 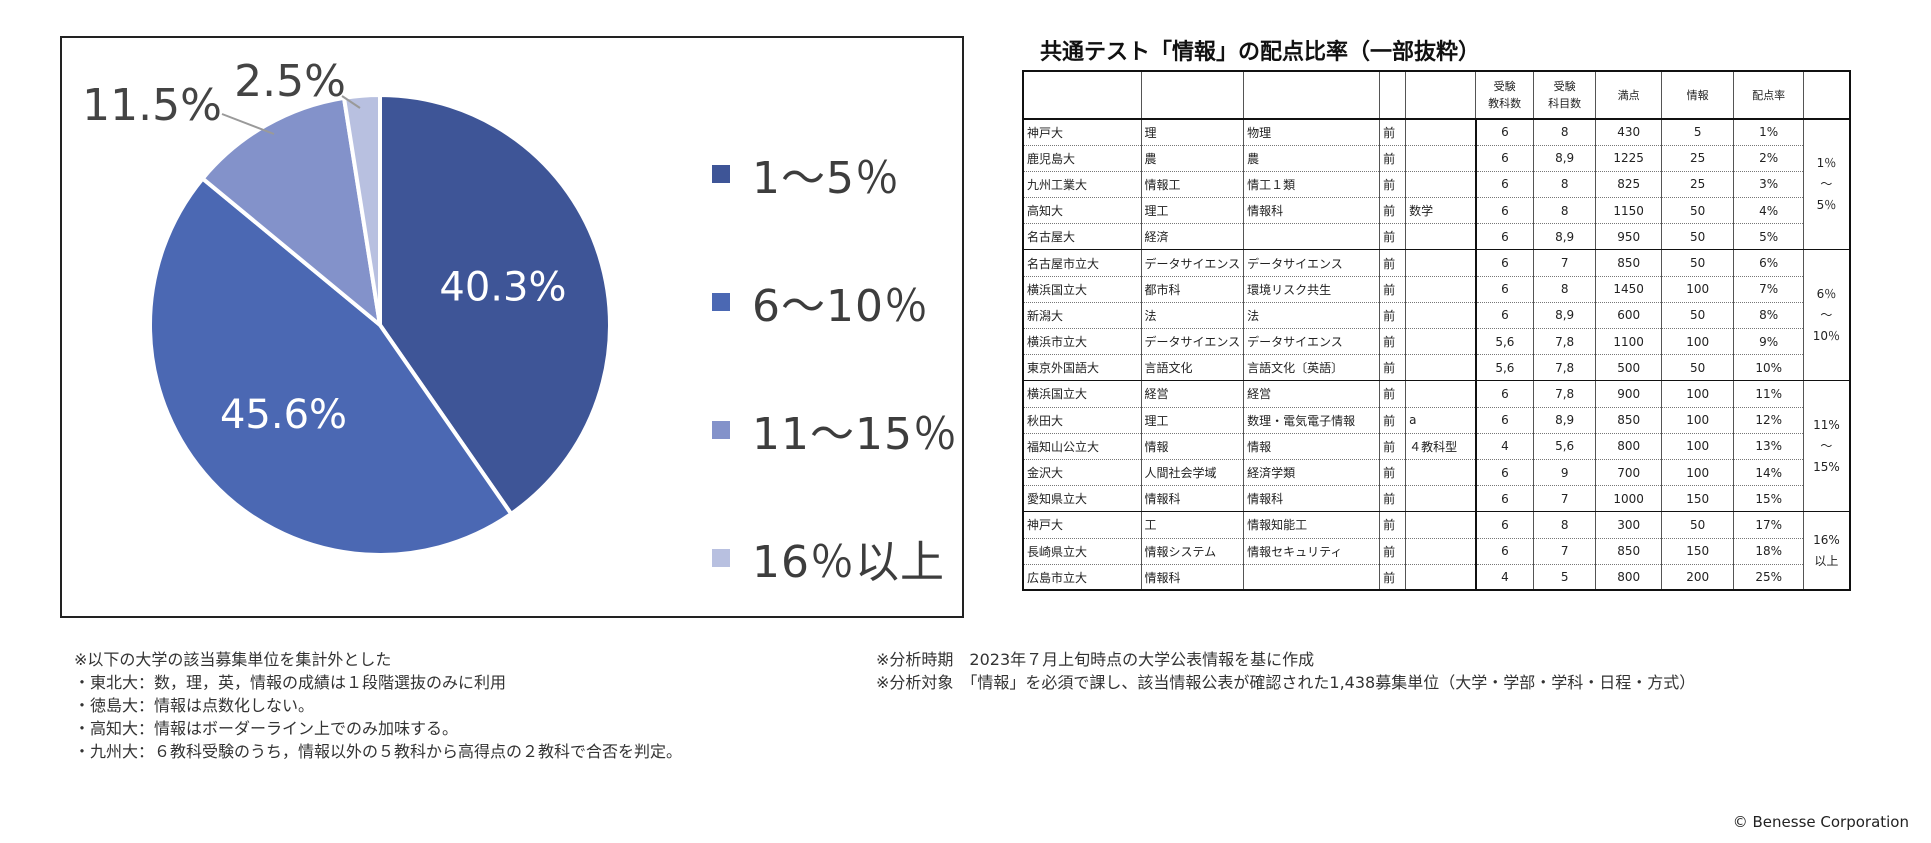 What do you see at coordinates (502, 288) in the screenshot?
I see `pie-slice-label: 40.3%` at bounding box center [502, 288].